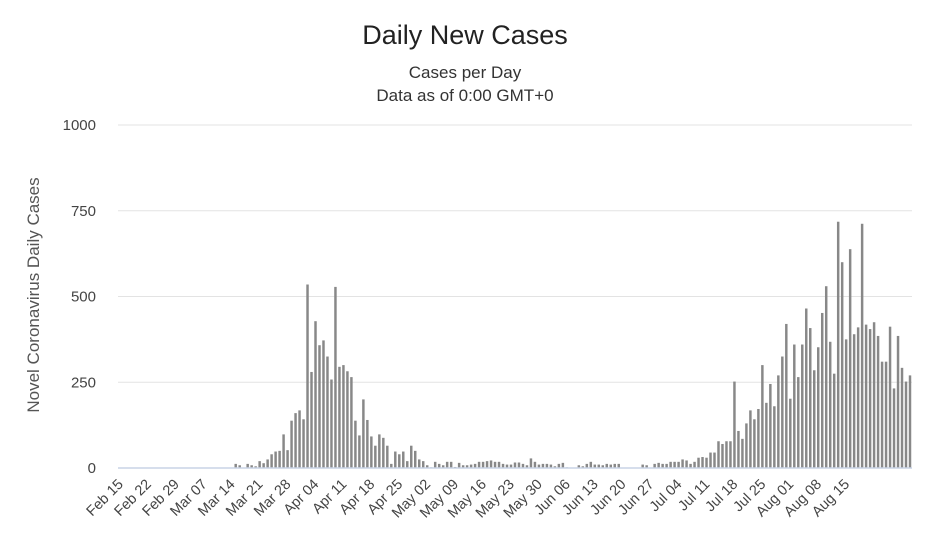  Describe the element at coordinates (33, 294) in the screenshot. I see `y-axis-label: Novel Coronavirus Daily Cases` at that location.